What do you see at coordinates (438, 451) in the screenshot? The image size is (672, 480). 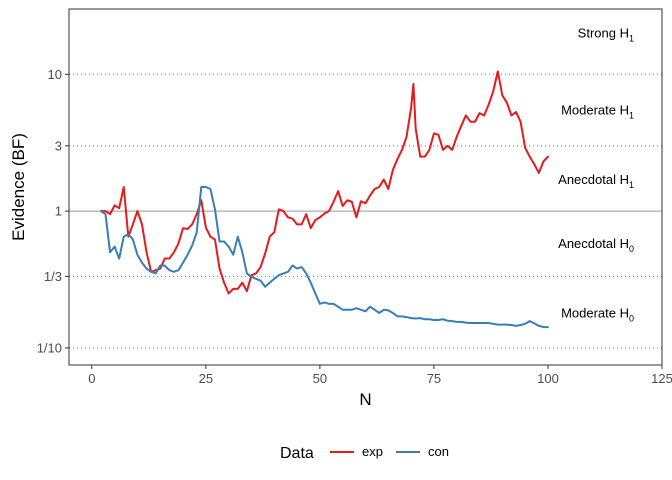 I see `legend-label-con: con` at bounding box center [438, 451].